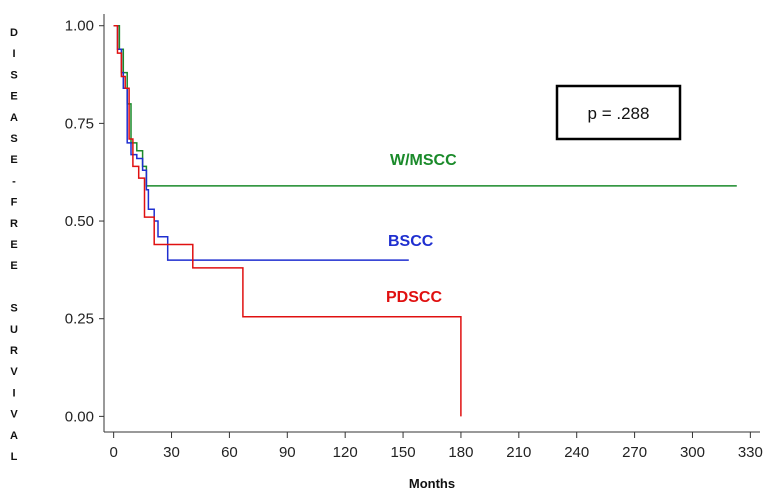 The width and height of the screenshot is (772, 493). I want to click on x-tick-label: 30, so click(171, 452).